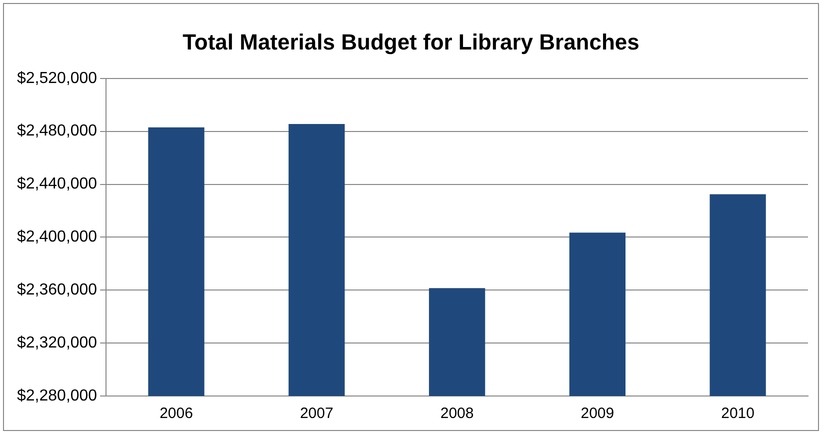  What do you see at coordinates (57, 343) in the screenshot?
I see `y-tick-label: $2,320,000` at bounding box center [57, 343].